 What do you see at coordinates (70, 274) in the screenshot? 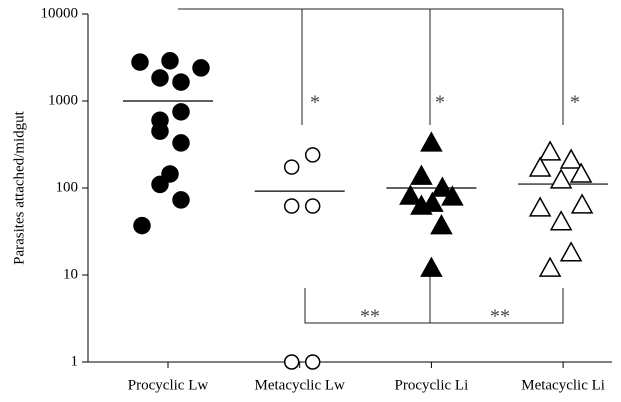
I see `y-tick-label: 10` at bounding box center [70, 274].